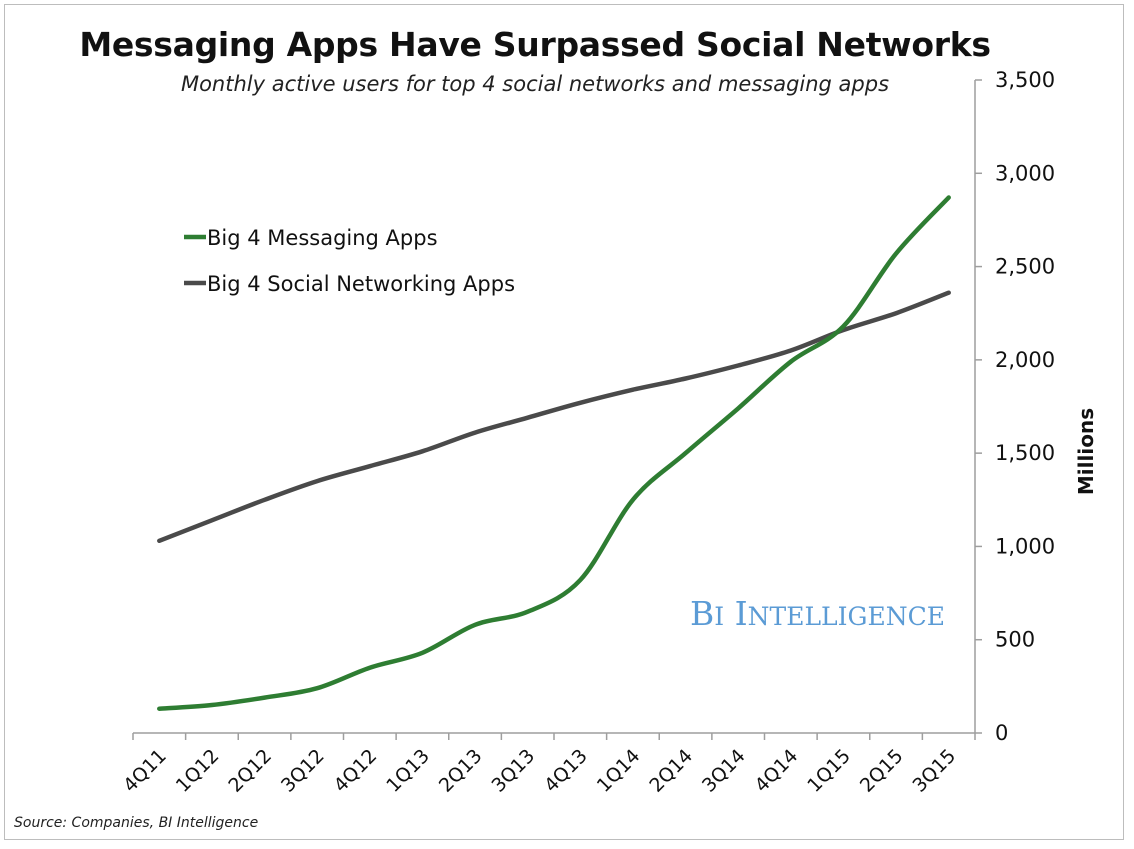  I want to click on y-tick-label: 500, so click(1015, 640).